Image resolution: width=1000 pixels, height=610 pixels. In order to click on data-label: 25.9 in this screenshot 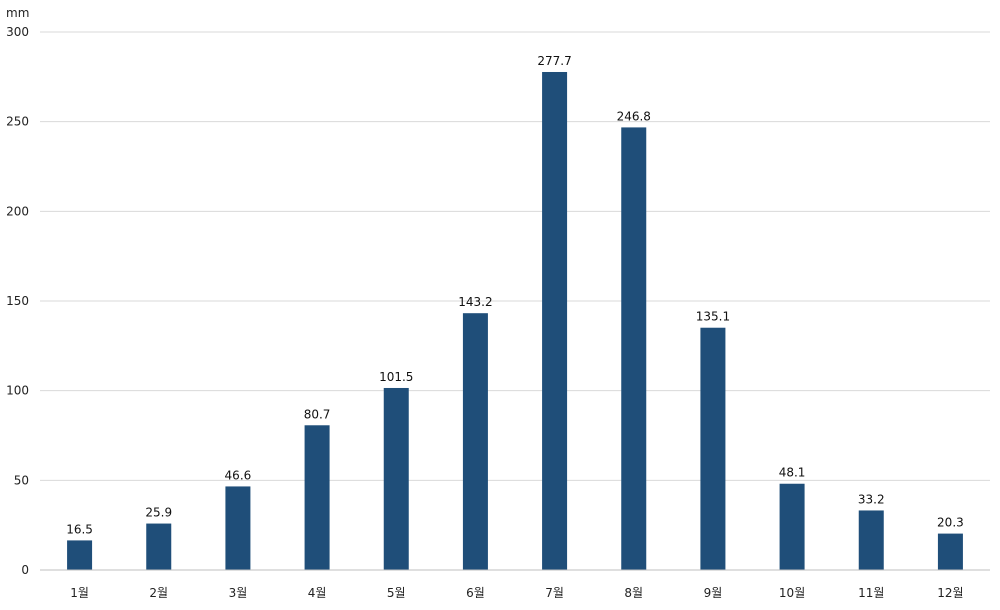, I will do `click(158, 513)`.